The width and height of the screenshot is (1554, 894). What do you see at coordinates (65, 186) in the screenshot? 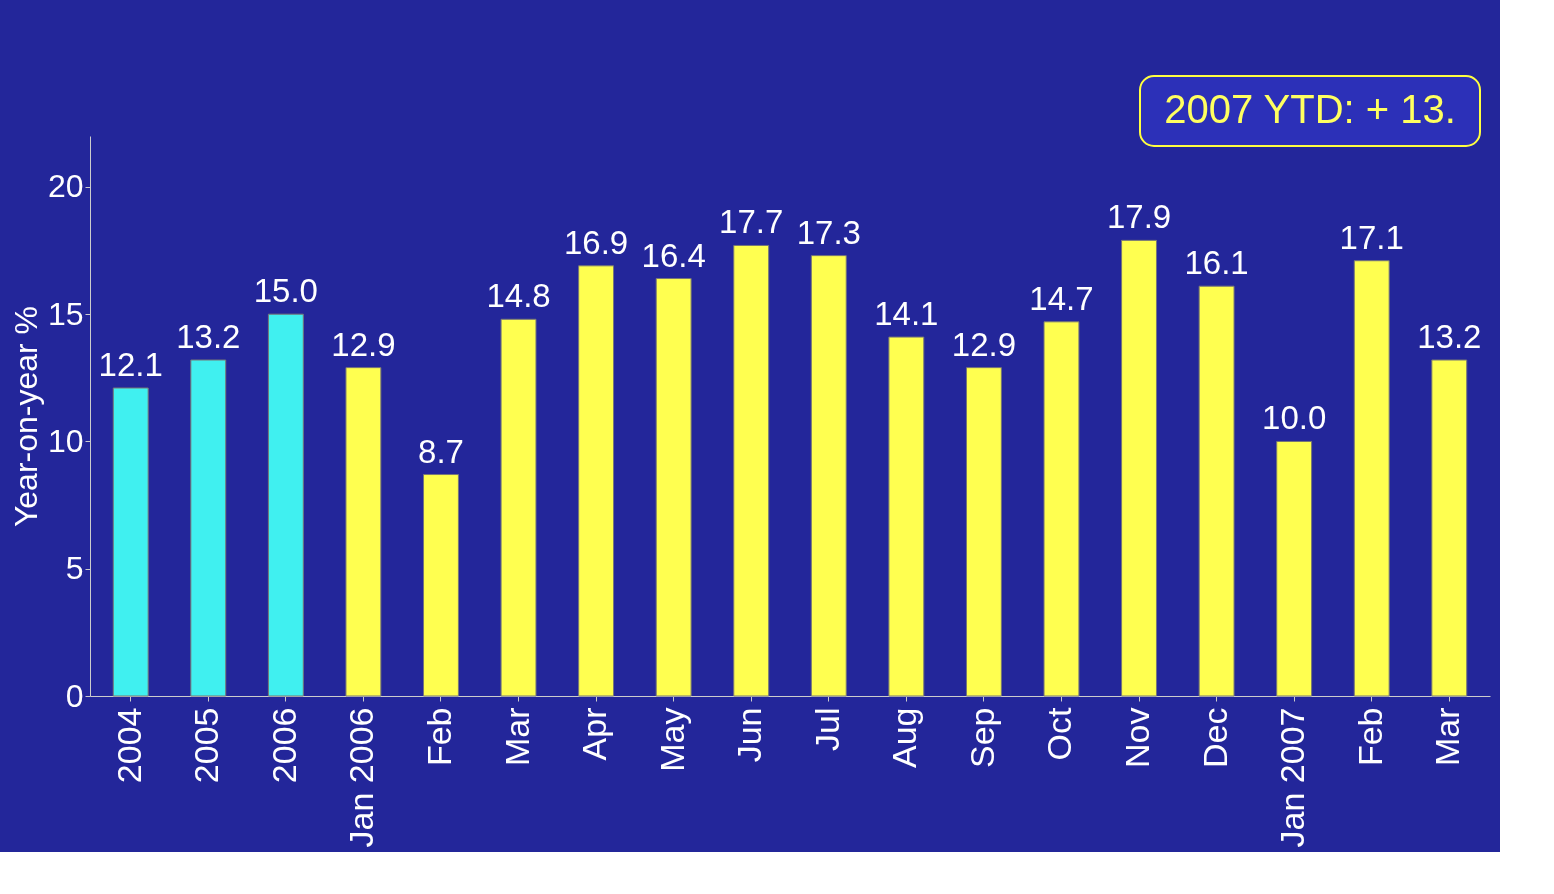
I see `y-tick-label: 20` at bounding box center [65, 186].